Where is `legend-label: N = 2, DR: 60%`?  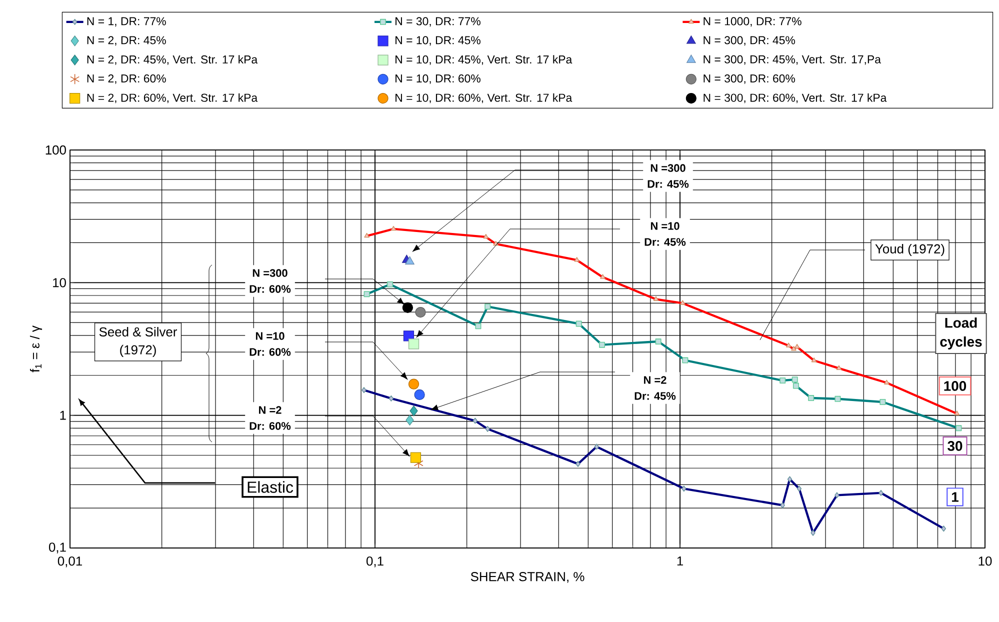 legend-label: N = 2, DR: 60% is located at coordinates (126, 79).